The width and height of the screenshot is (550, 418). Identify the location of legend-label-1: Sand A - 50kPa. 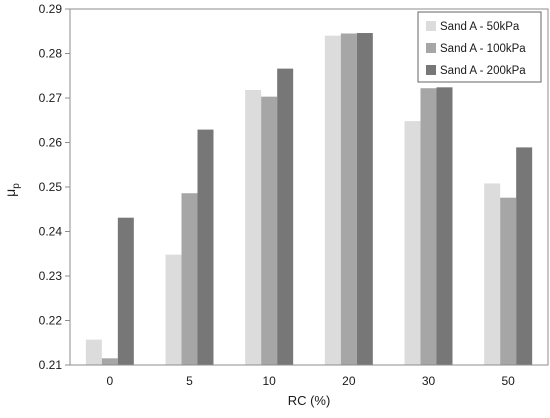
(480, 27).